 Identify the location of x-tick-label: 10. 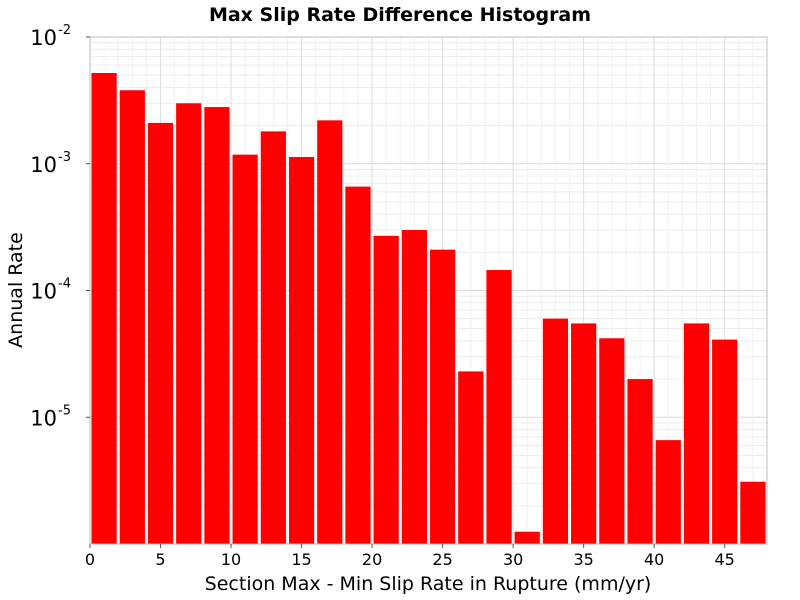
(231, 559).